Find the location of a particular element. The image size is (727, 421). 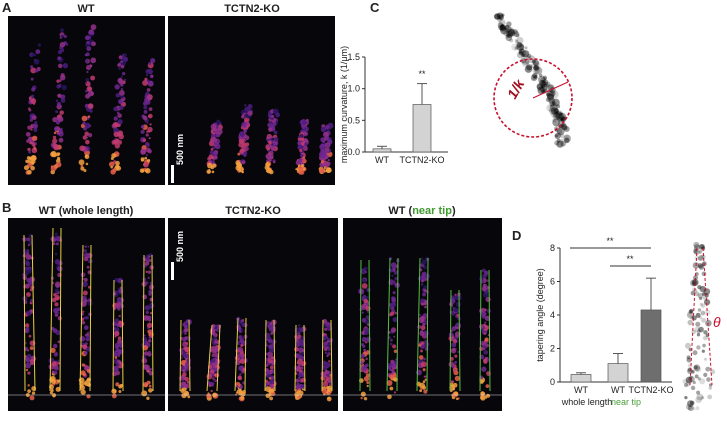

x-tick-label: TCTN2-KO is located at coordinates (422, 160).